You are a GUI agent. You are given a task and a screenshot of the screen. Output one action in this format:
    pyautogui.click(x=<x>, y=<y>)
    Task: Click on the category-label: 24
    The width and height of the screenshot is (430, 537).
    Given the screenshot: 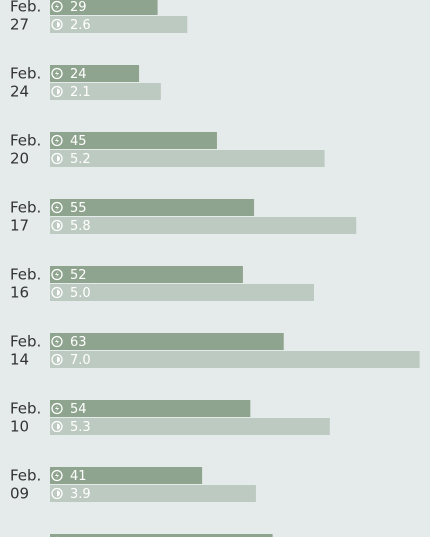 What is the action you would take?
    pyautogui.click(x=19, y=92)
    